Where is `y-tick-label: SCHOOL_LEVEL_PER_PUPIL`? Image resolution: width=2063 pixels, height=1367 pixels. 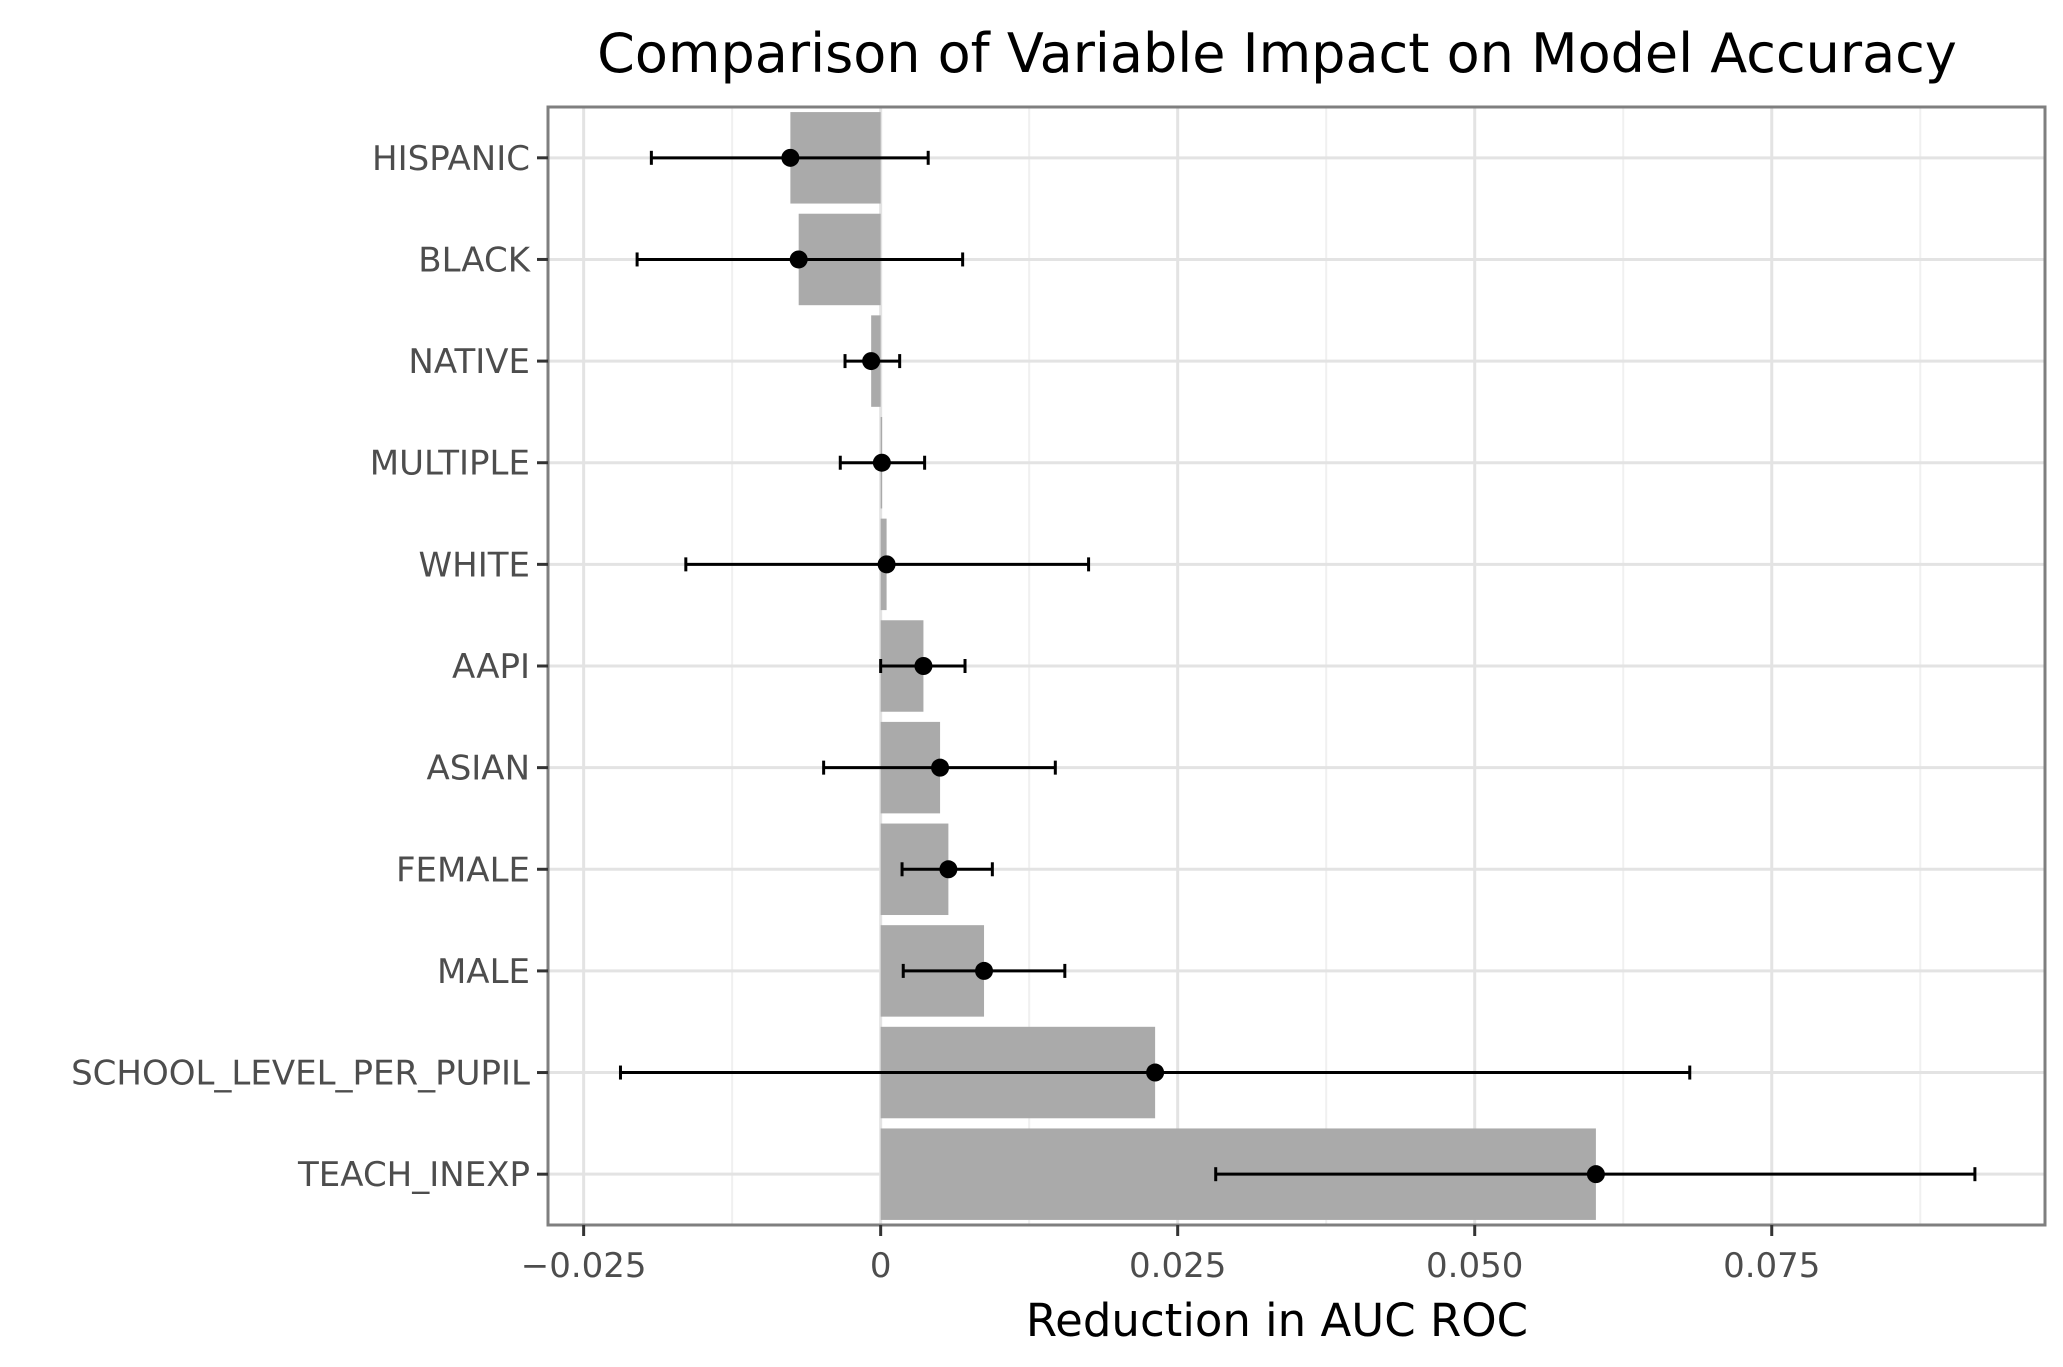
y-tick-label: SCHOOL_LEVEL_PER_PUPIL is located at coordinates (300, 1074).